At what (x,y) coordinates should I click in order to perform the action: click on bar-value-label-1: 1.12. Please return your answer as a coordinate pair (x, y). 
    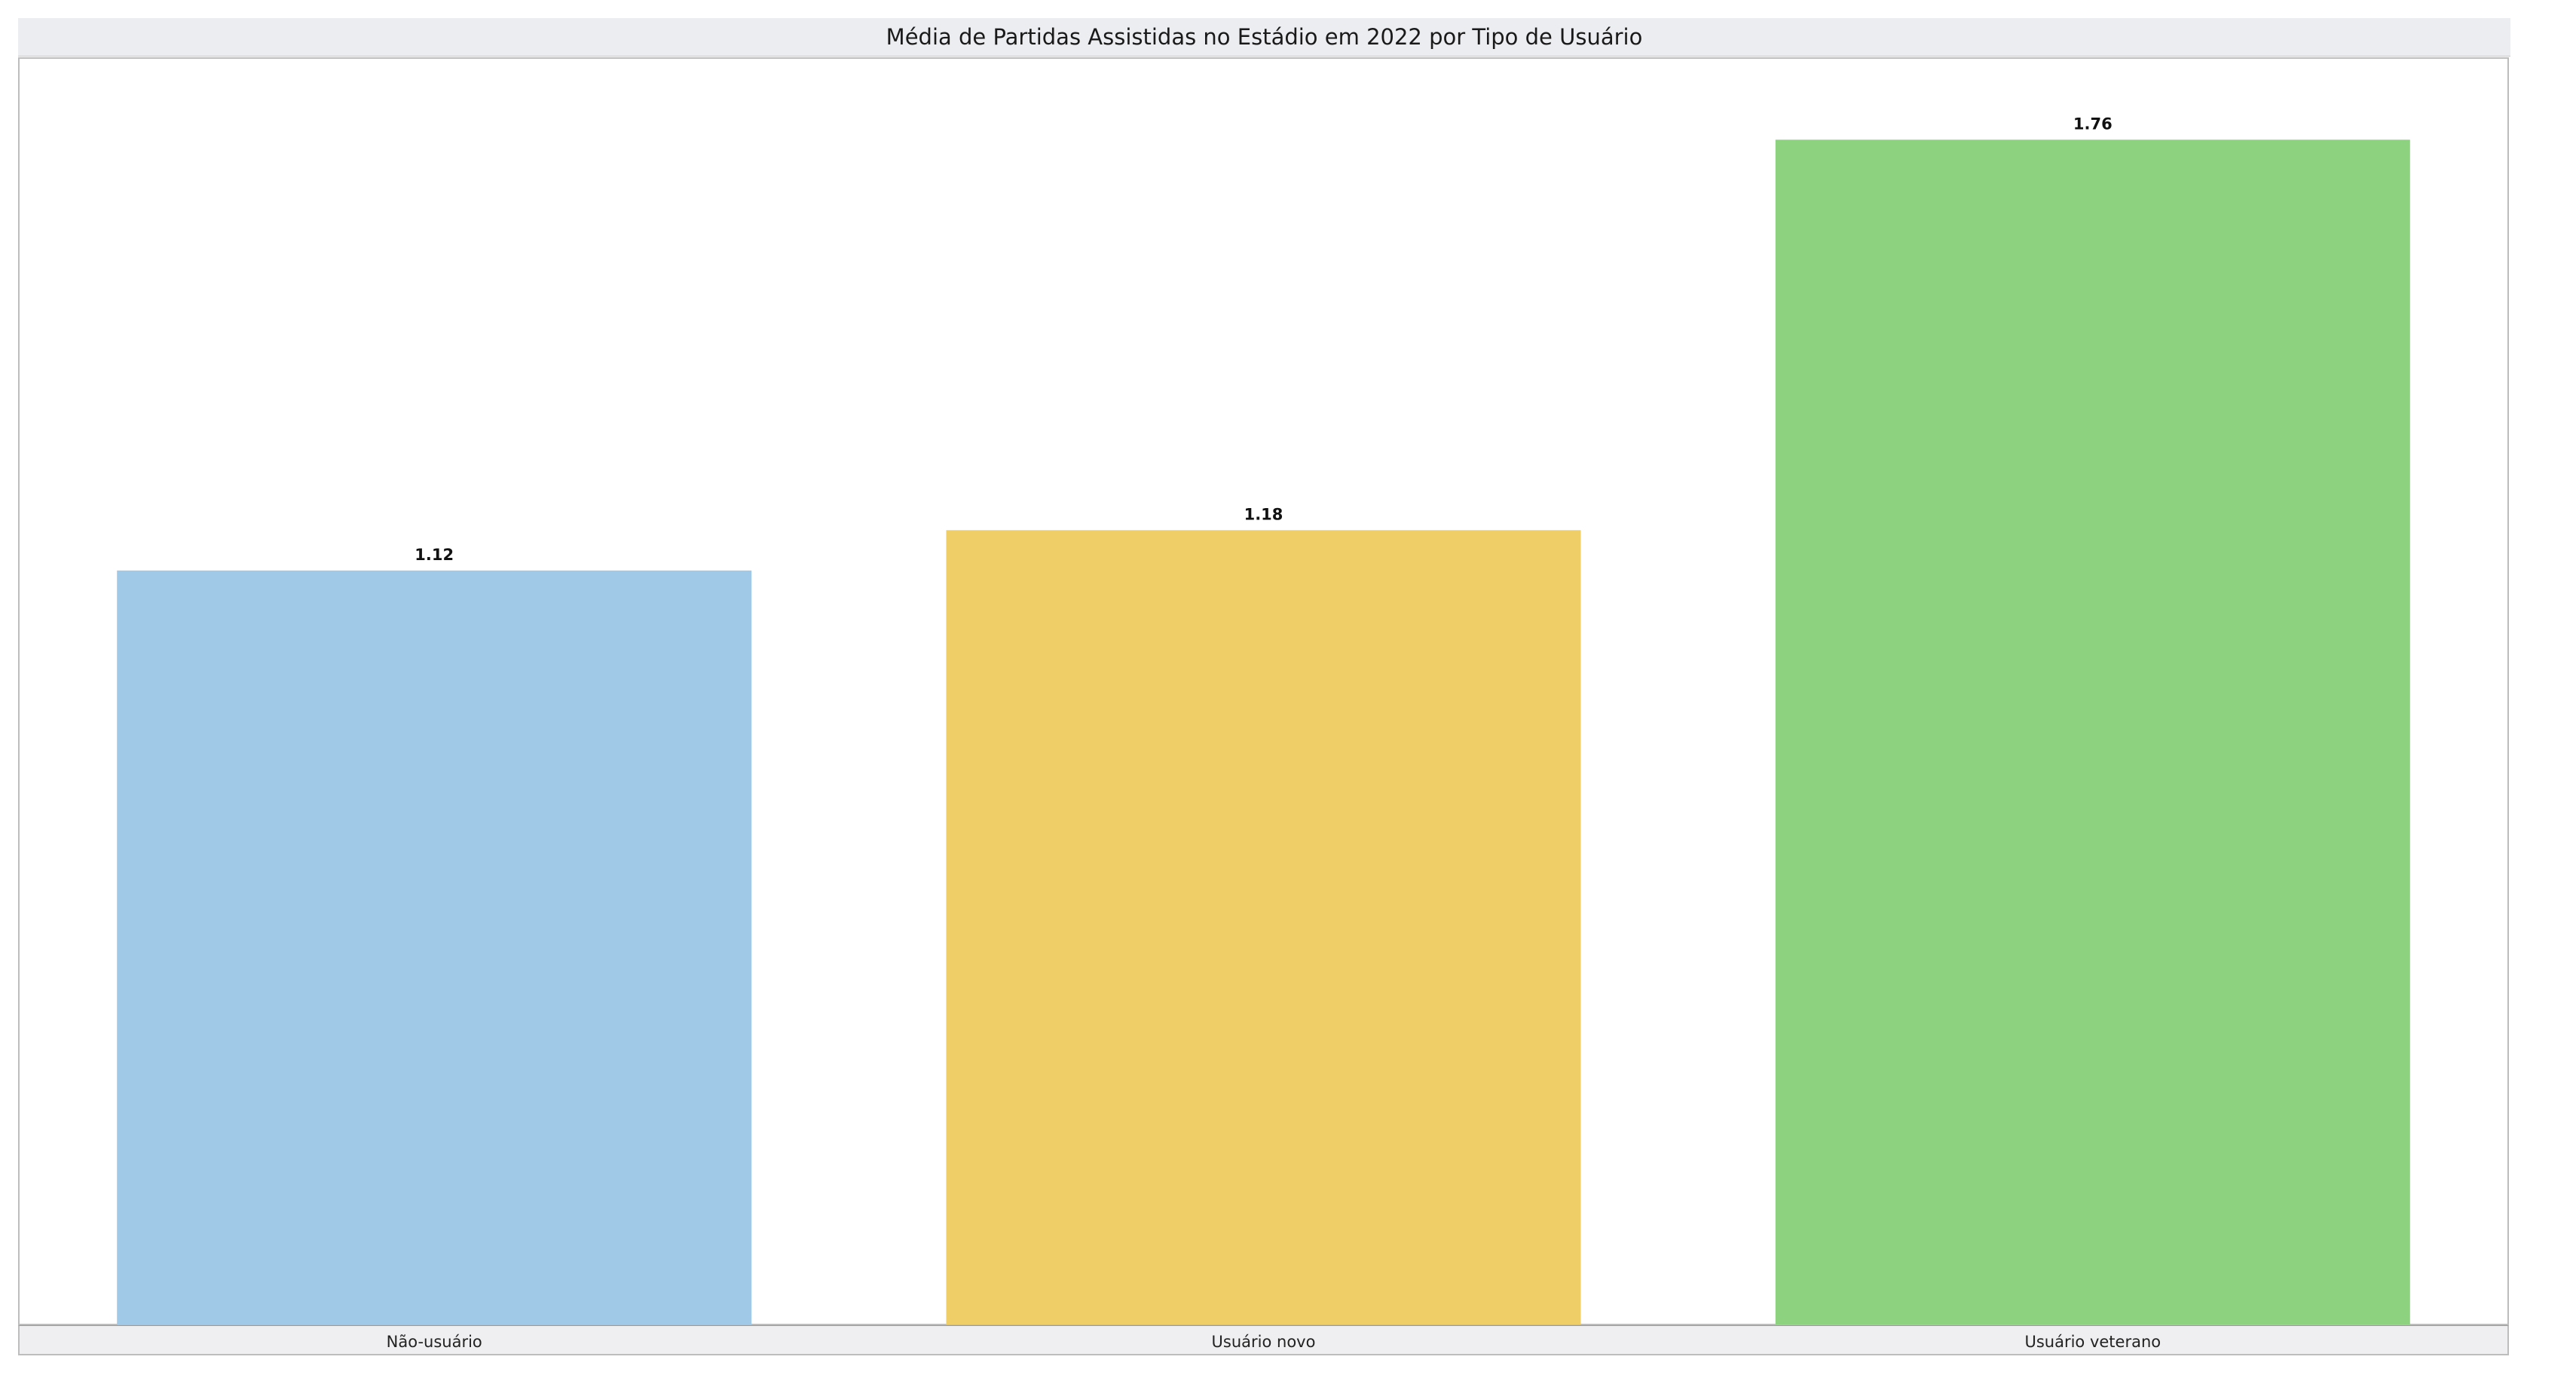
    Looking at the image, I should click on (434, 555).